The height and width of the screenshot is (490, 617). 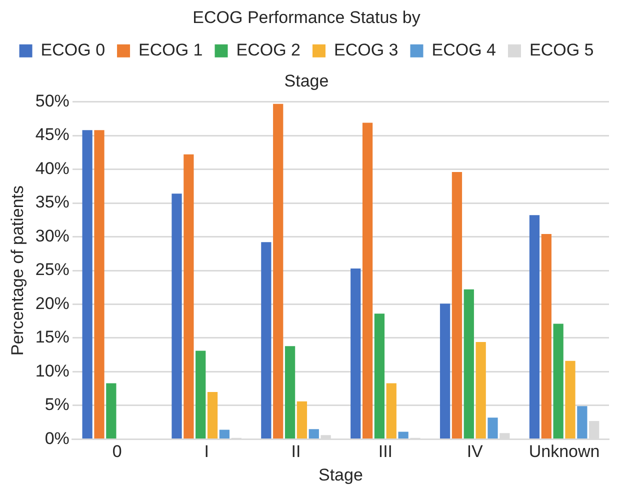 I want to click on legend-label: ECOG 5, so click(x=561, y=50).